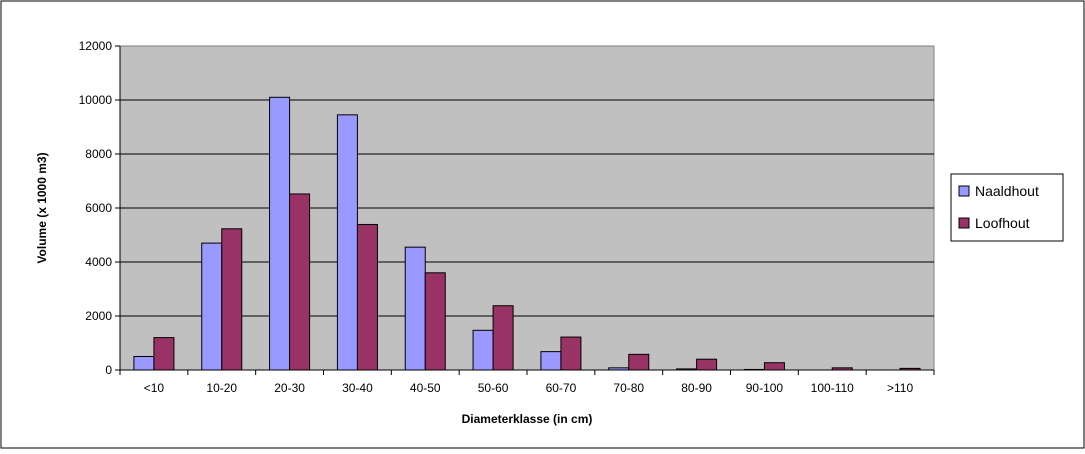 The image size is (1085, 454). What do you see at coordinates (628, 388) in the screenshot?
I see `x-tick-label: 70-80` at bounding box center [628, 388].